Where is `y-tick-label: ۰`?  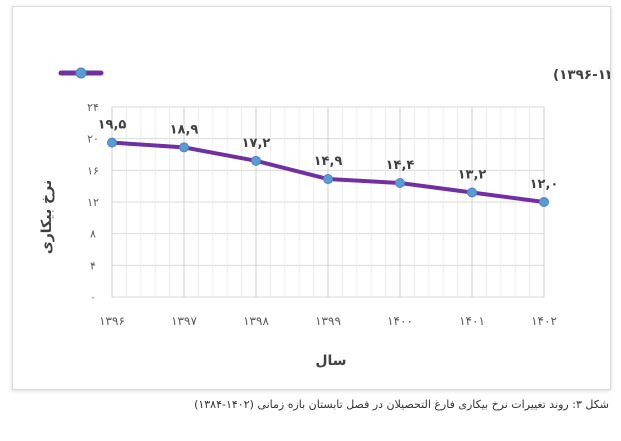 y-tick-label: ۰ is located at coordinates (93, 297).